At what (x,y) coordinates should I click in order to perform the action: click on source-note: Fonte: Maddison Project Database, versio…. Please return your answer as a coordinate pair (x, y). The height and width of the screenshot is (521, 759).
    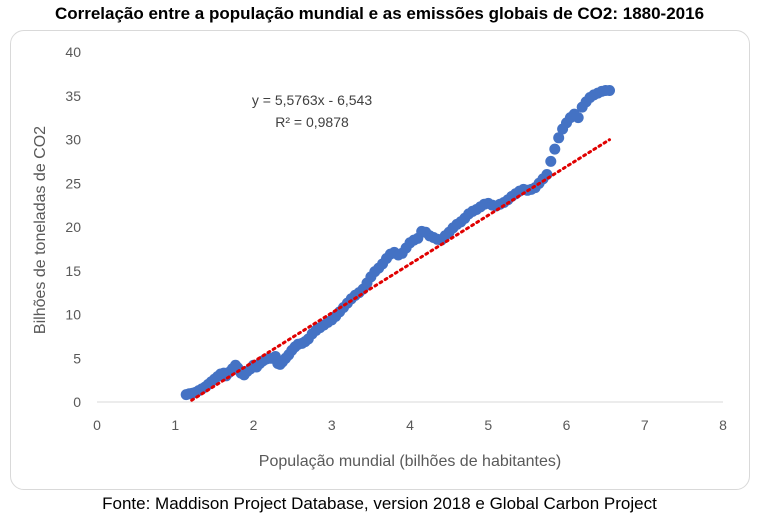
    Looking at the image, I should click on (379, 503).